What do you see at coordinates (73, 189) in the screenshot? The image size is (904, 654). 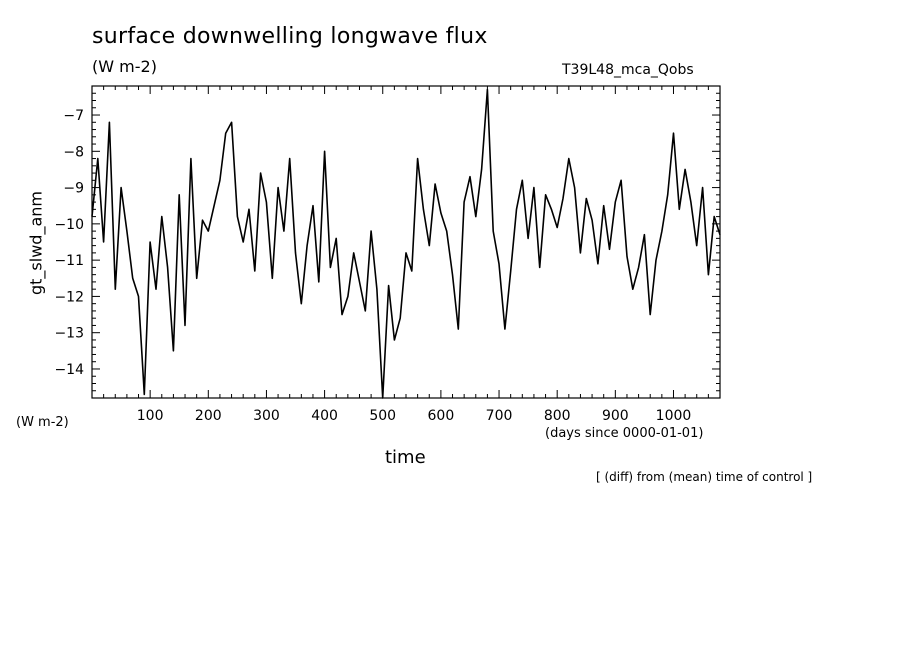 I see `y-tick-label: −9` at bounding box center [73, 189].